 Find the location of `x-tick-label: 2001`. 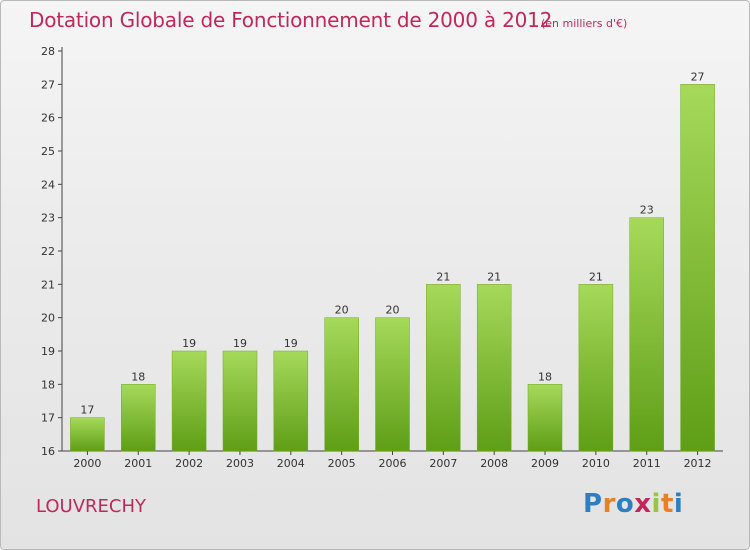

x-tick-label: 2001 is located at coordinates (138, 463).